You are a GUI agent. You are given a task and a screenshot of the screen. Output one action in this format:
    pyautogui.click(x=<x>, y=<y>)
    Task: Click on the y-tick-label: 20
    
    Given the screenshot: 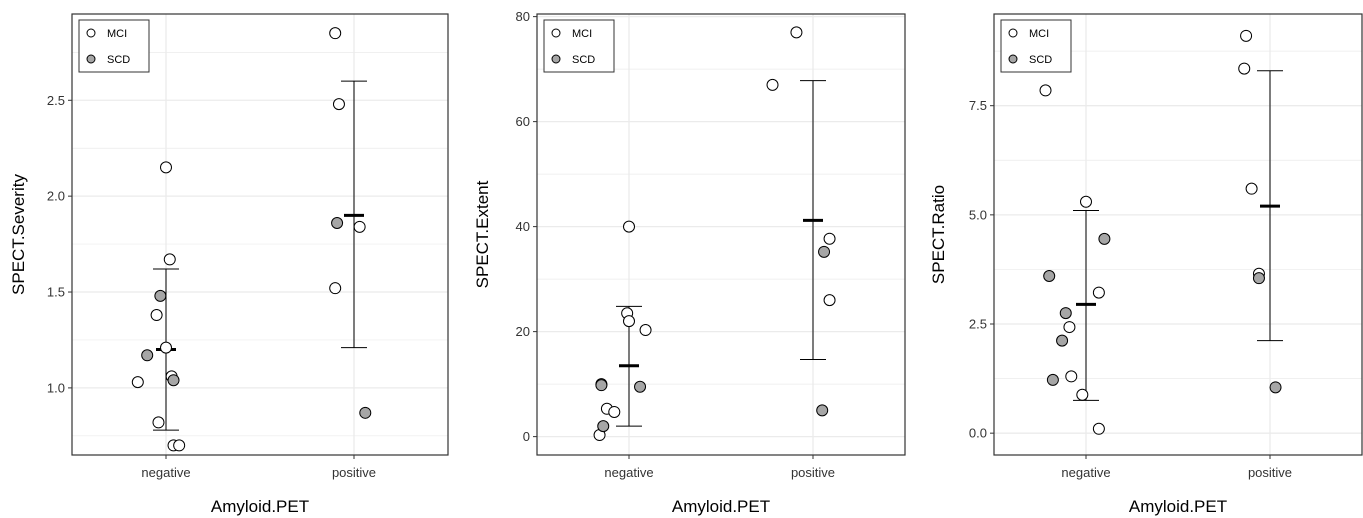 What is the action you would take?
    pyautogui.click(x=523, y=331)
    